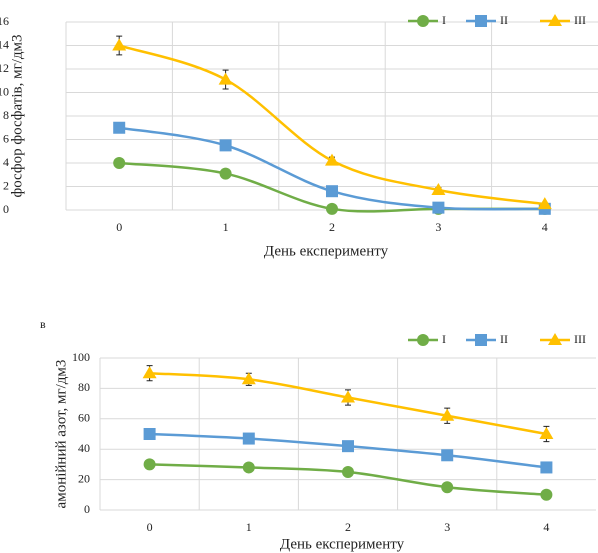  Describe the element at coordinates (4, 68) in the screenshot. I see `y-tick-label: 12` at that location.